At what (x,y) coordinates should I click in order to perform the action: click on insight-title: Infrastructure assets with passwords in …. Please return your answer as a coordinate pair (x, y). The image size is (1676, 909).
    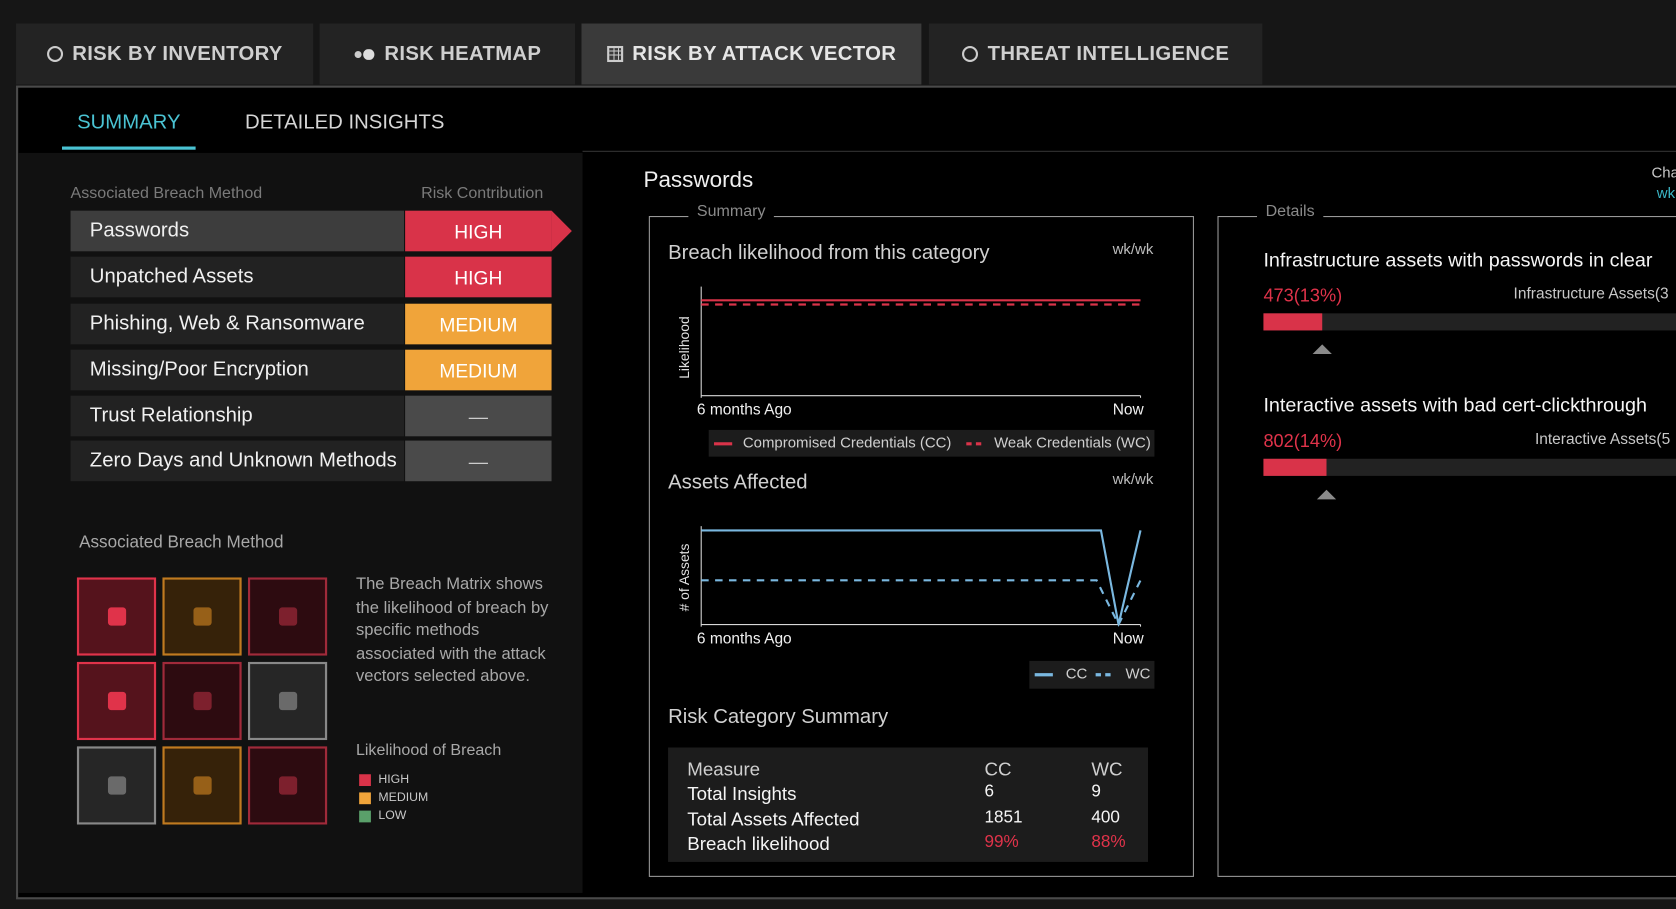
    Looking at the image, I should click on (1458, 259).